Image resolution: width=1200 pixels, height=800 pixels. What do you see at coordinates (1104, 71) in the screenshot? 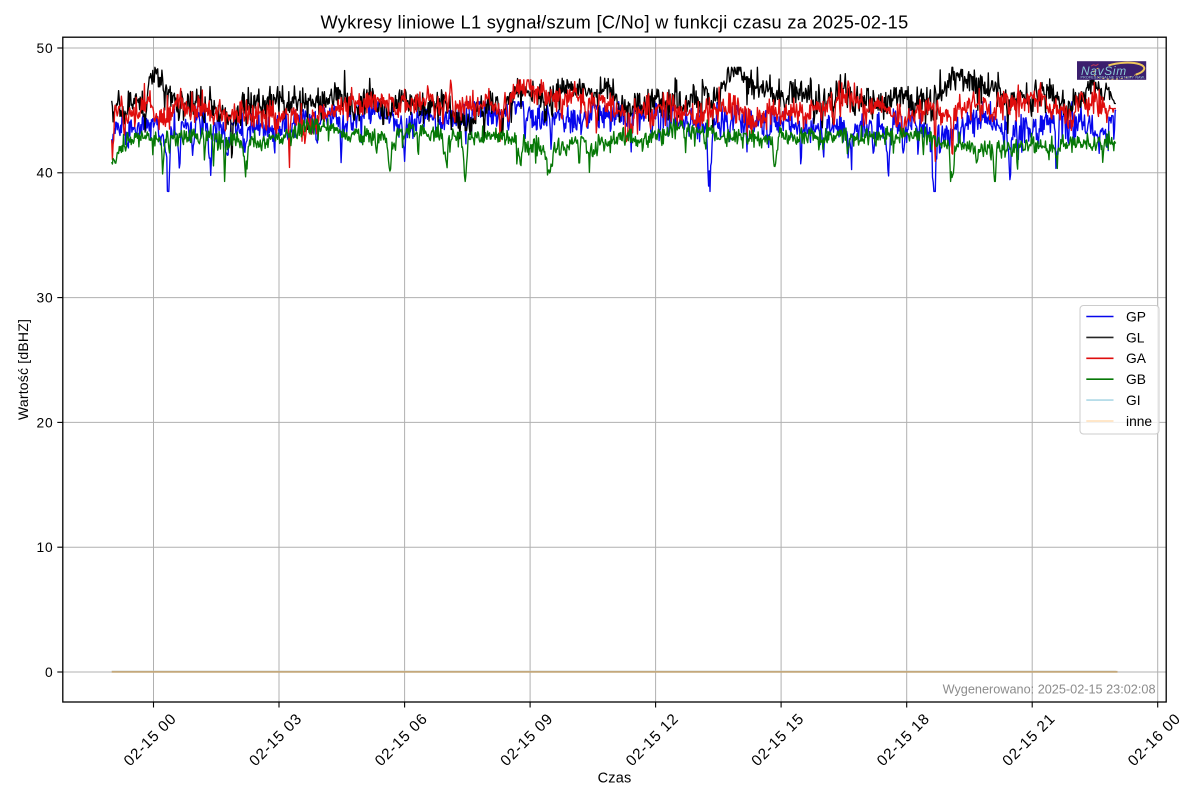
I see `svg-text: NavSim` at bounding box center [1104, 71].